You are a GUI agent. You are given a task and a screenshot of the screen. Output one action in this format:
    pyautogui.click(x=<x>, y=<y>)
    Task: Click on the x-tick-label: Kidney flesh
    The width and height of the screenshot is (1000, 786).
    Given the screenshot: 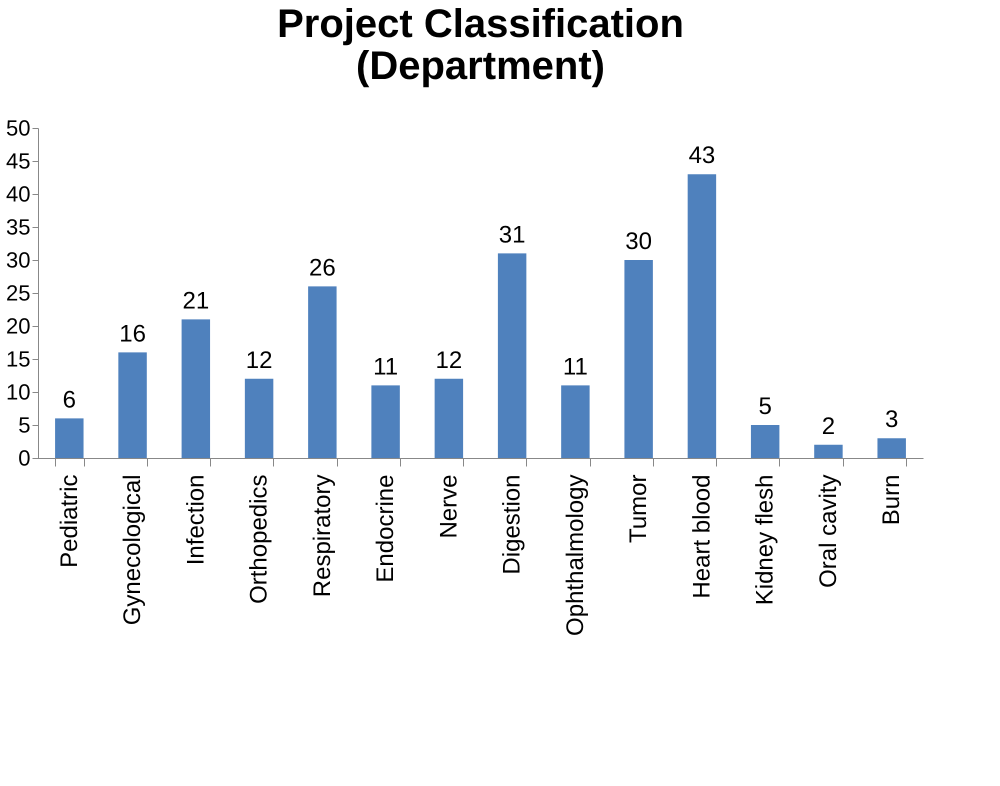 What is the action you would take?
    pyautogui.click(x=765, y=540)
    